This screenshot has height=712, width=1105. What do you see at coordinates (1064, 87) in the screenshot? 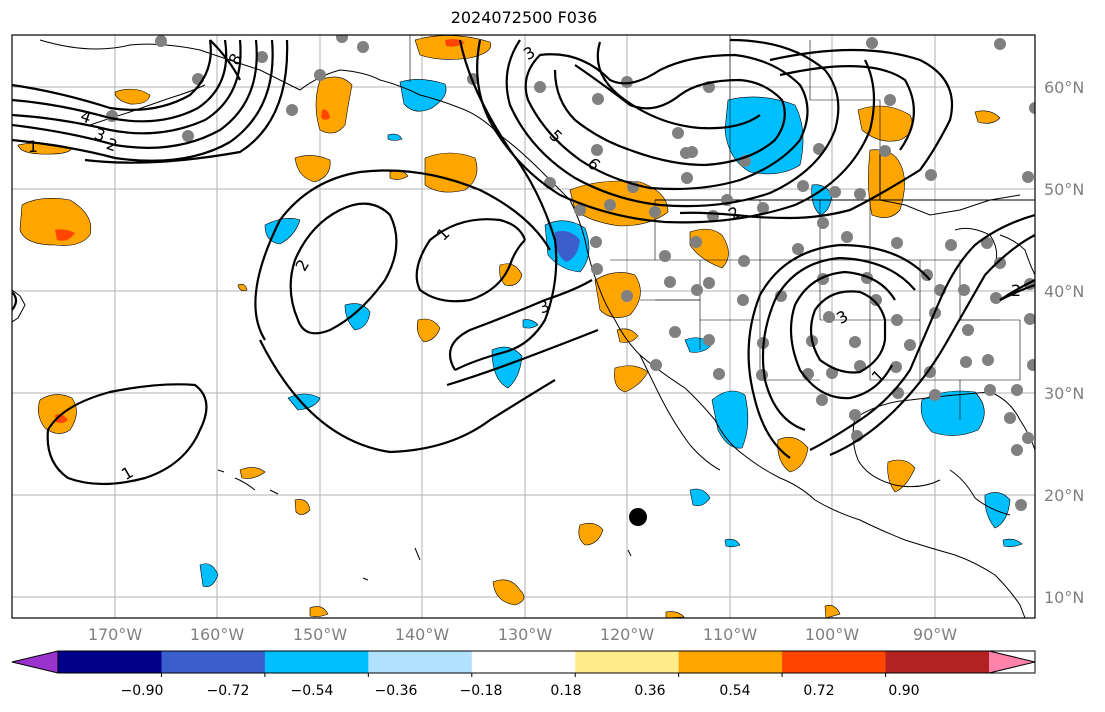
I see `lat-label-60: 60°N` at bounding box center [1064, 87].